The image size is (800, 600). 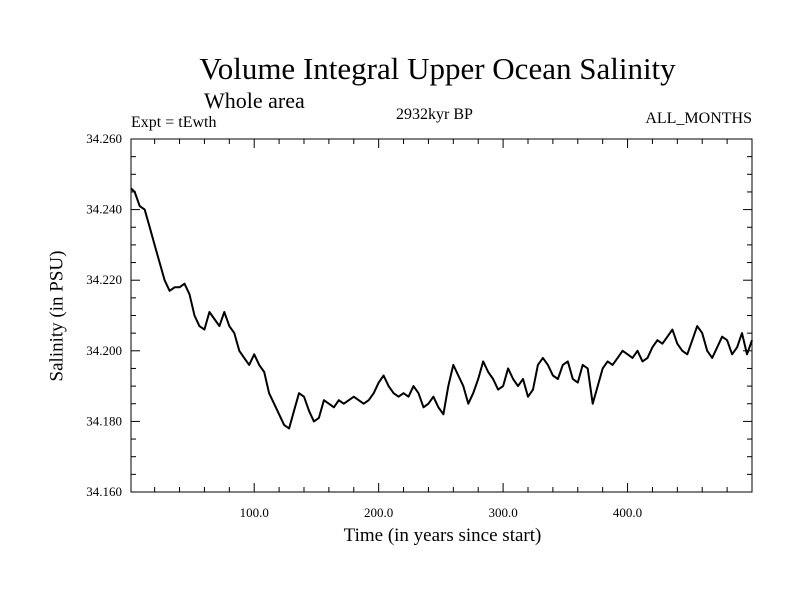 I want to click on x-tick-label: 300.0, so click(x=502, y=512).